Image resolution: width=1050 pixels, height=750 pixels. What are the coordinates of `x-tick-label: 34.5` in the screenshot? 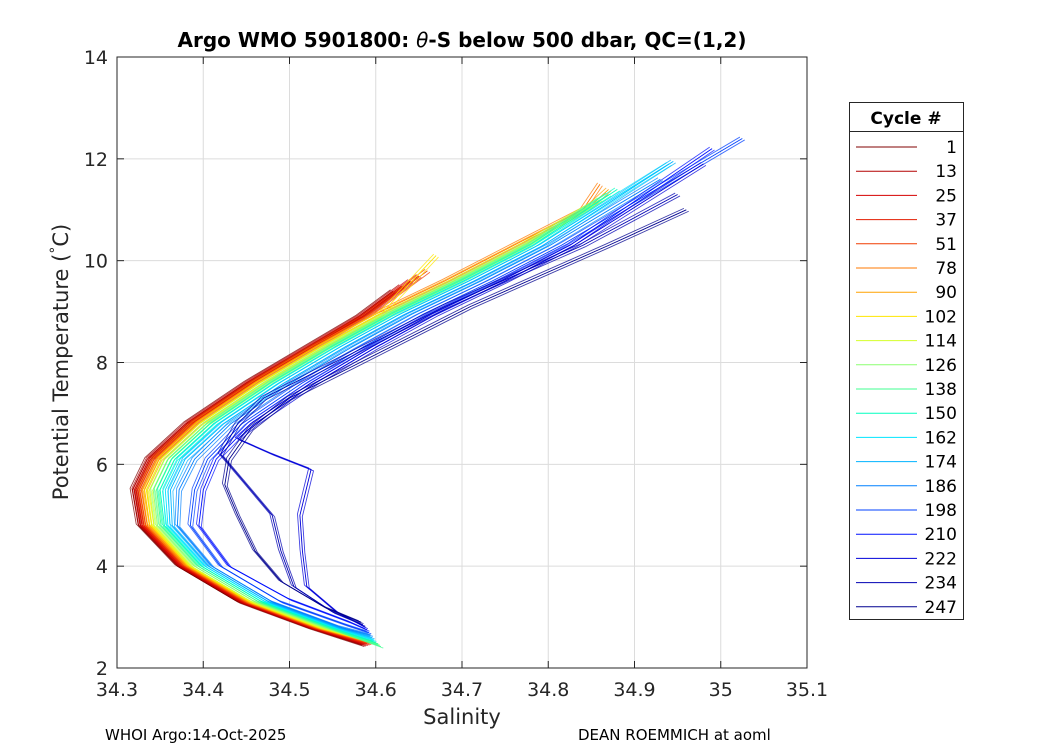 It's located at (289, 690).